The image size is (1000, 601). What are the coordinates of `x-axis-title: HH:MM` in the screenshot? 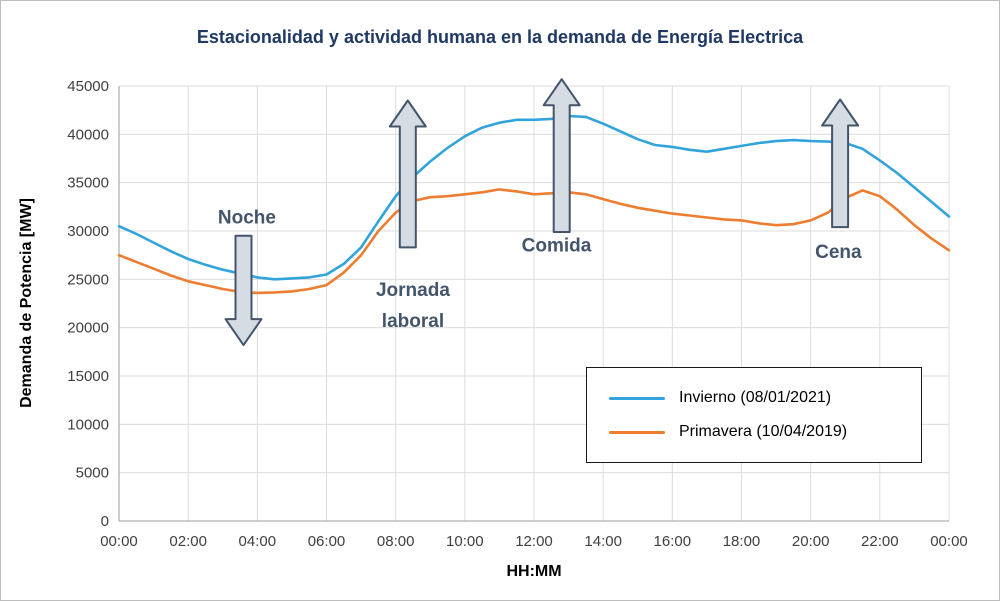 It's located at (534, 571).